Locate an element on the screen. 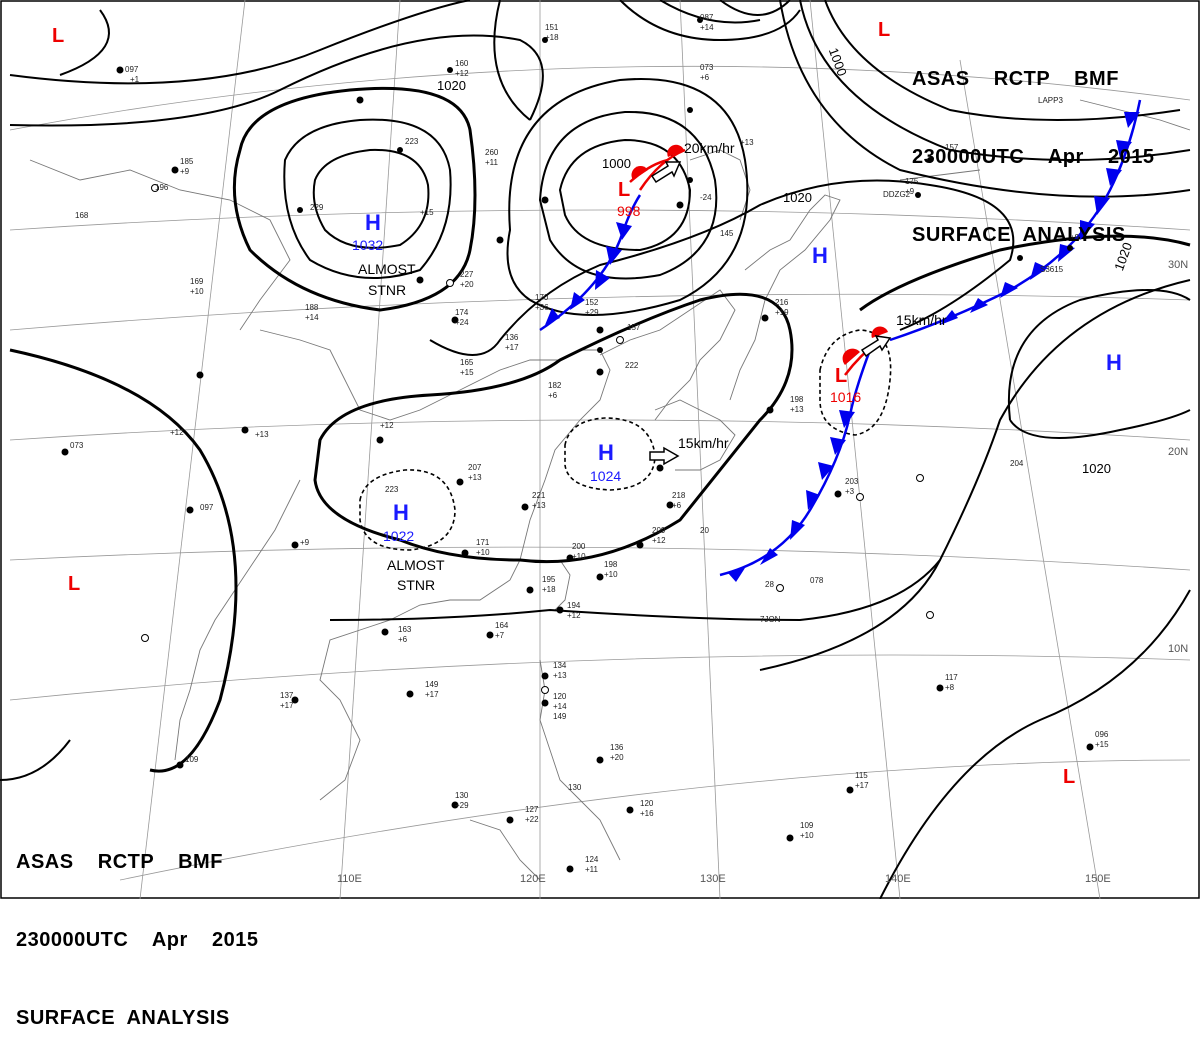 The width and height of the screenshot is (1200, 1057). ship-codes: DDZG2 S3615 7JON LAPP3 is located at coordinates (912, 360).